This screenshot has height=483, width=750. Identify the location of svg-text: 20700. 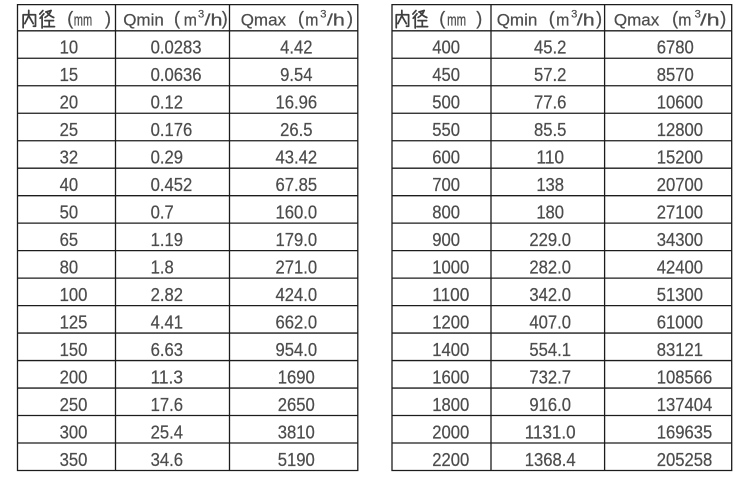
(680, 185).